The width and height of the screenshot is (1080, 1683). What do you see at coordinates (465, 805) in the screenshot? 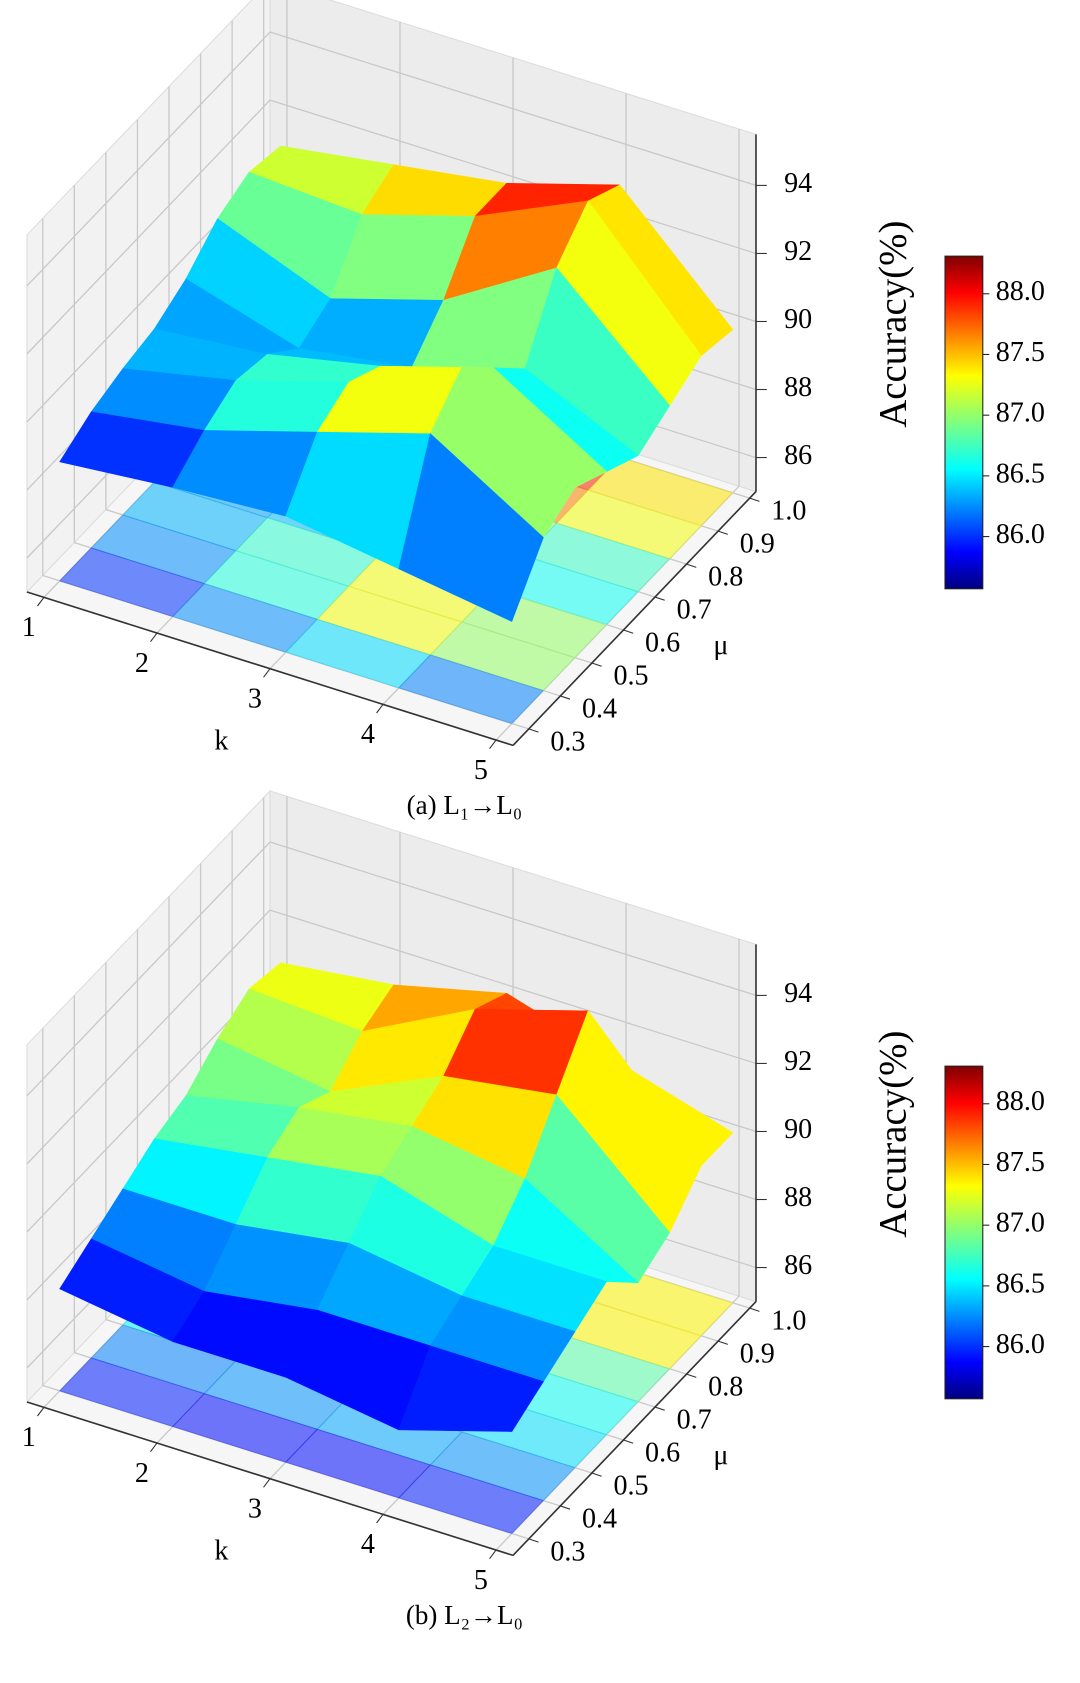
I see `caption: (a) L₁→L₀` at bounding box center [465, 805].